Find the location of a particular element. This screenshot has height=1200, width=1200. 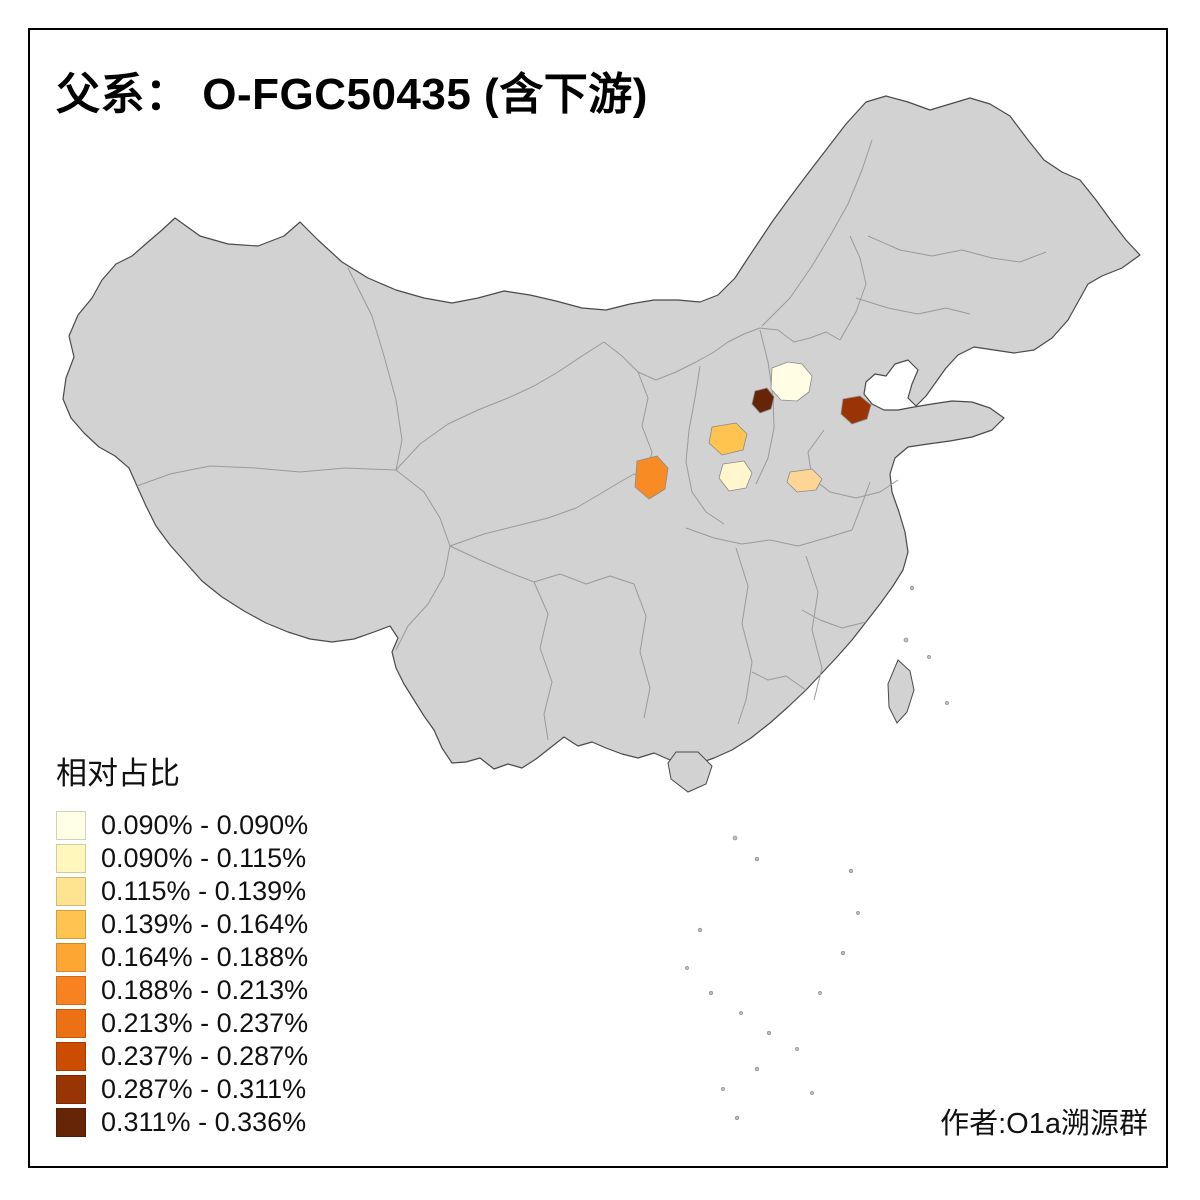

legend-item: 0.115% - 0.139% is located at coordinates (182, 891).